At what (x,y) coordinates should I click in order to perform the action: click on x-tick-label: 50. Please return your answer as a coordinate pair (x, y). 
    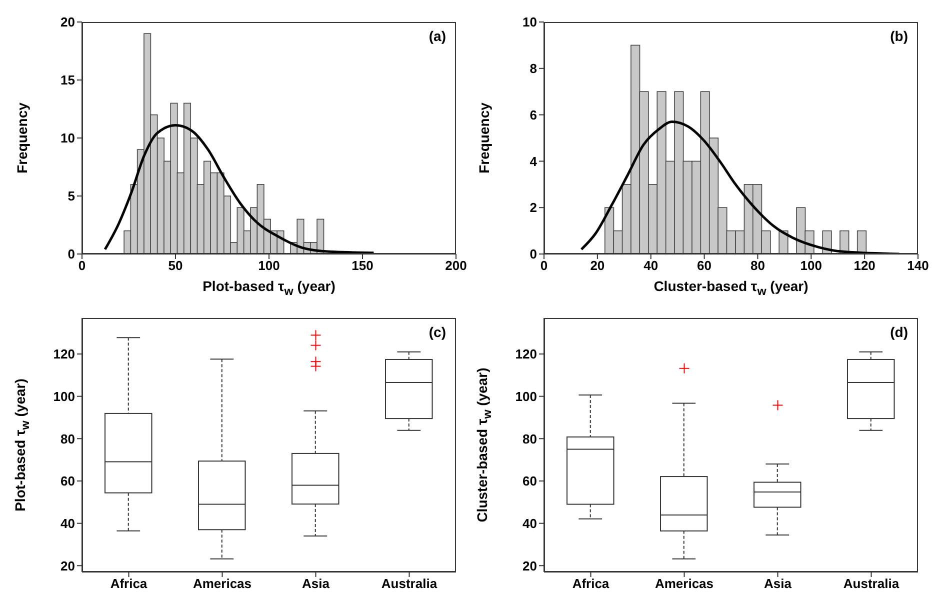
    Looking at the image, I should click on (175, 266).